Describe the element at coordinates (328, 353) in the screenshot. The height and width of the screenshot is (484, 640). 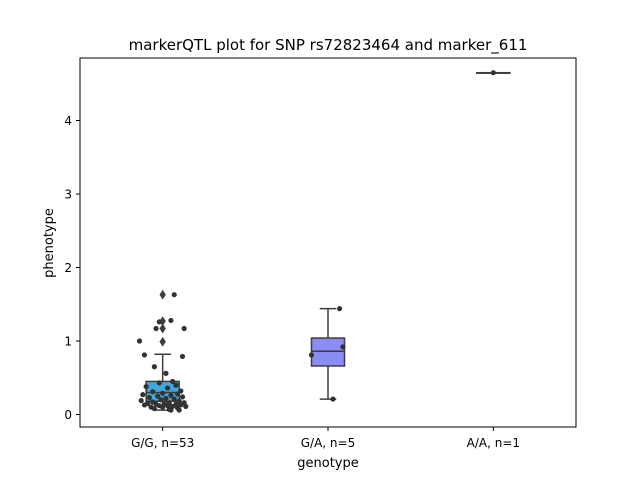
I see `box-group` at that location.